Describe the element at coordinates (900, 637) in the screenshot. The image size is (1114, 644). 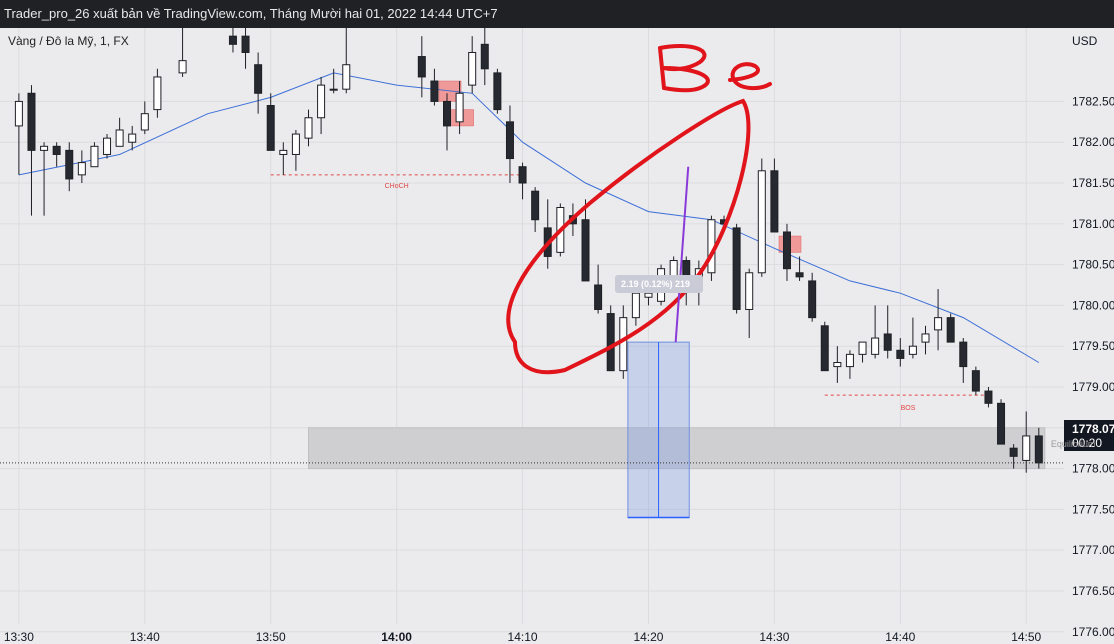
I see `time-tick-label: 14:40` at that location.